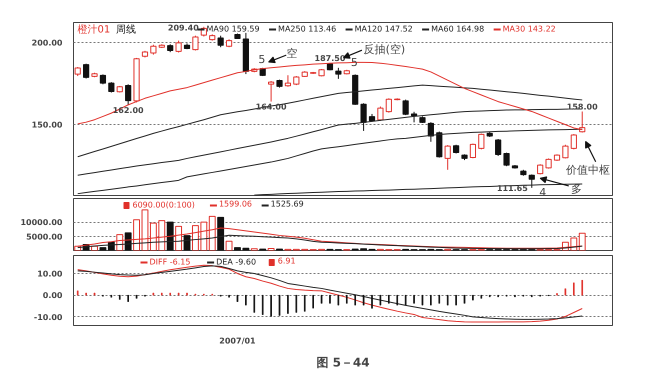  I want to click on annotation: 162.00, so click(128, 110).